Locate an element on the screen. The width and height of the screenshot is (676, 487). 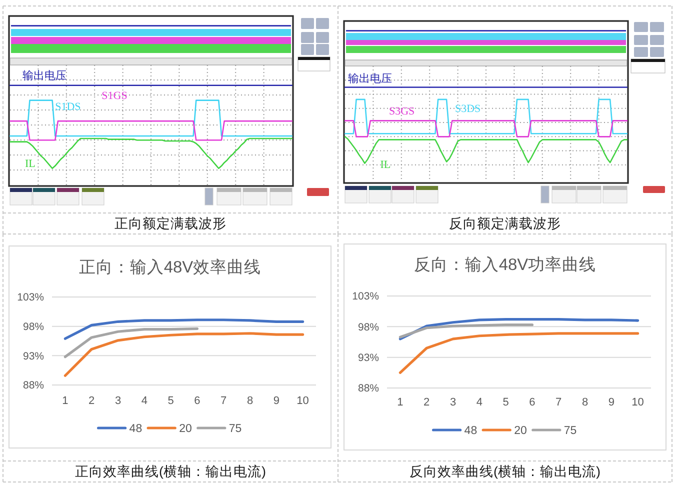
chart-title: 正向：输入48V效率曲线 is located at coordinates (170, 267).